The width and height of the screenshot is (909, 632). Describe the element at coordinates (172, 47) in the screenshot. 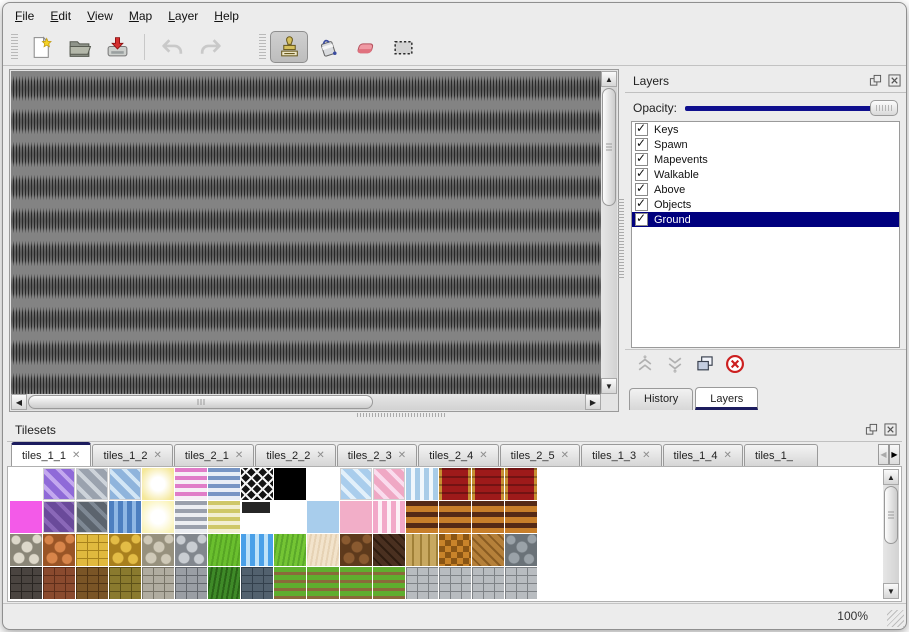

I see `undo-button` at that location.